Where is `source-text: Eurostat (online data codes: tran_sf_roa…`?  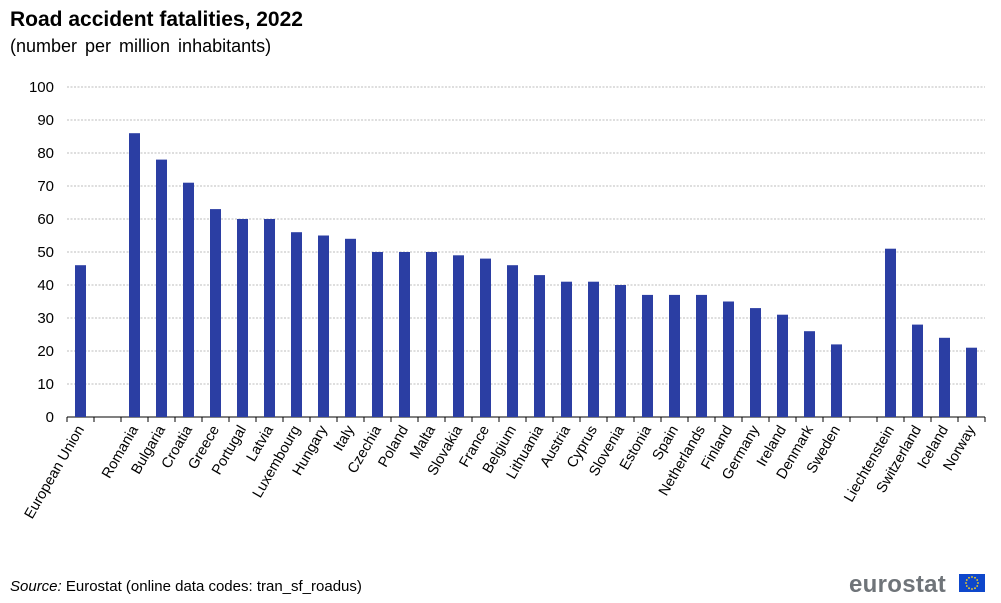
source-text: Eurostat (online data codes: tran_sf_roa… is located at coordinates (213, 586).